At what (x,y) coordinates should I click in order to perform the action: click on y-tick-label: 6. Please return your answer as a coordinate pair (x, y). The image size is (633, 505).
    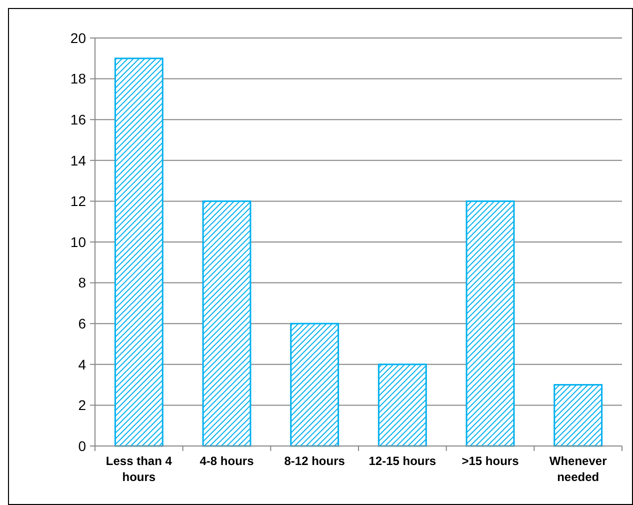
    Looking at the image, I should click on (82, 324).